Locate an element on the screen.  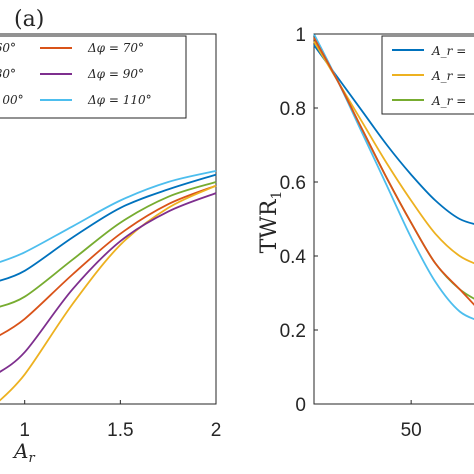
legend-label-a-3: Δφ = 90° is located at coordinates (115, 74).